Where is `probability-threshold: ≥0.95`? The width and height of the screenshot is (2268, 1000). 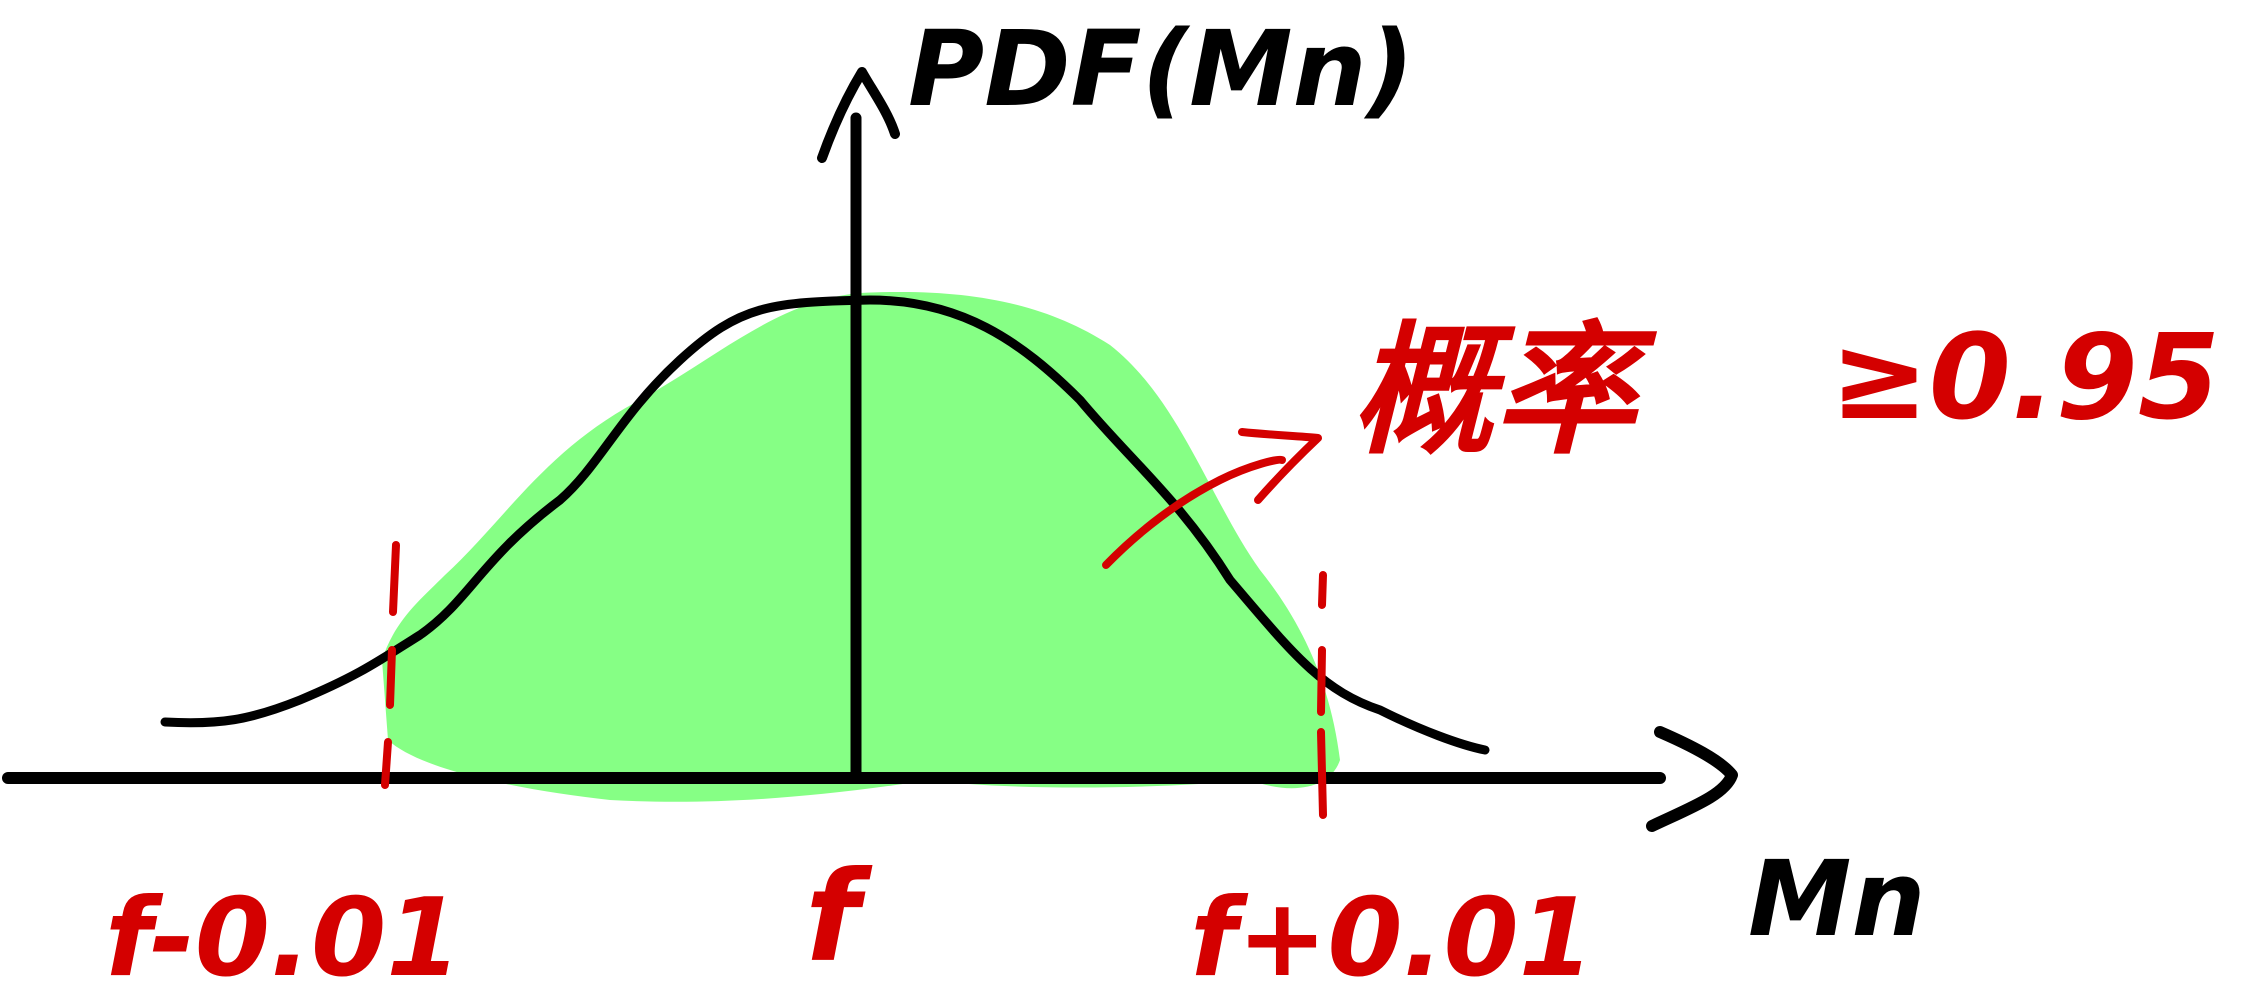 probability-threshold: ≥0.95 is located at coordinates (2025, 377).